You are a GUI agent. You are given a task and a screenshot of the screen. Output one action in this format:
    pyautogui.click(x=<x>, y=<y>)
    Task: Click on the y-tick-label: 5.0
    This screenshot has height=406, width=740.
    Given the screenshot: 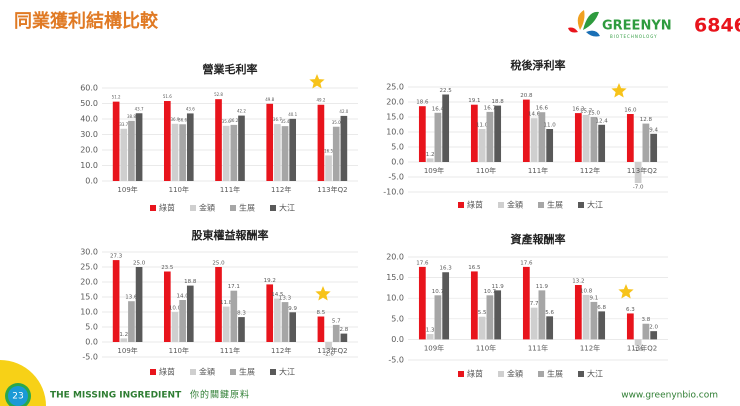 What is the action you would take?
    pyautogui.click(x=397, y=318)
    